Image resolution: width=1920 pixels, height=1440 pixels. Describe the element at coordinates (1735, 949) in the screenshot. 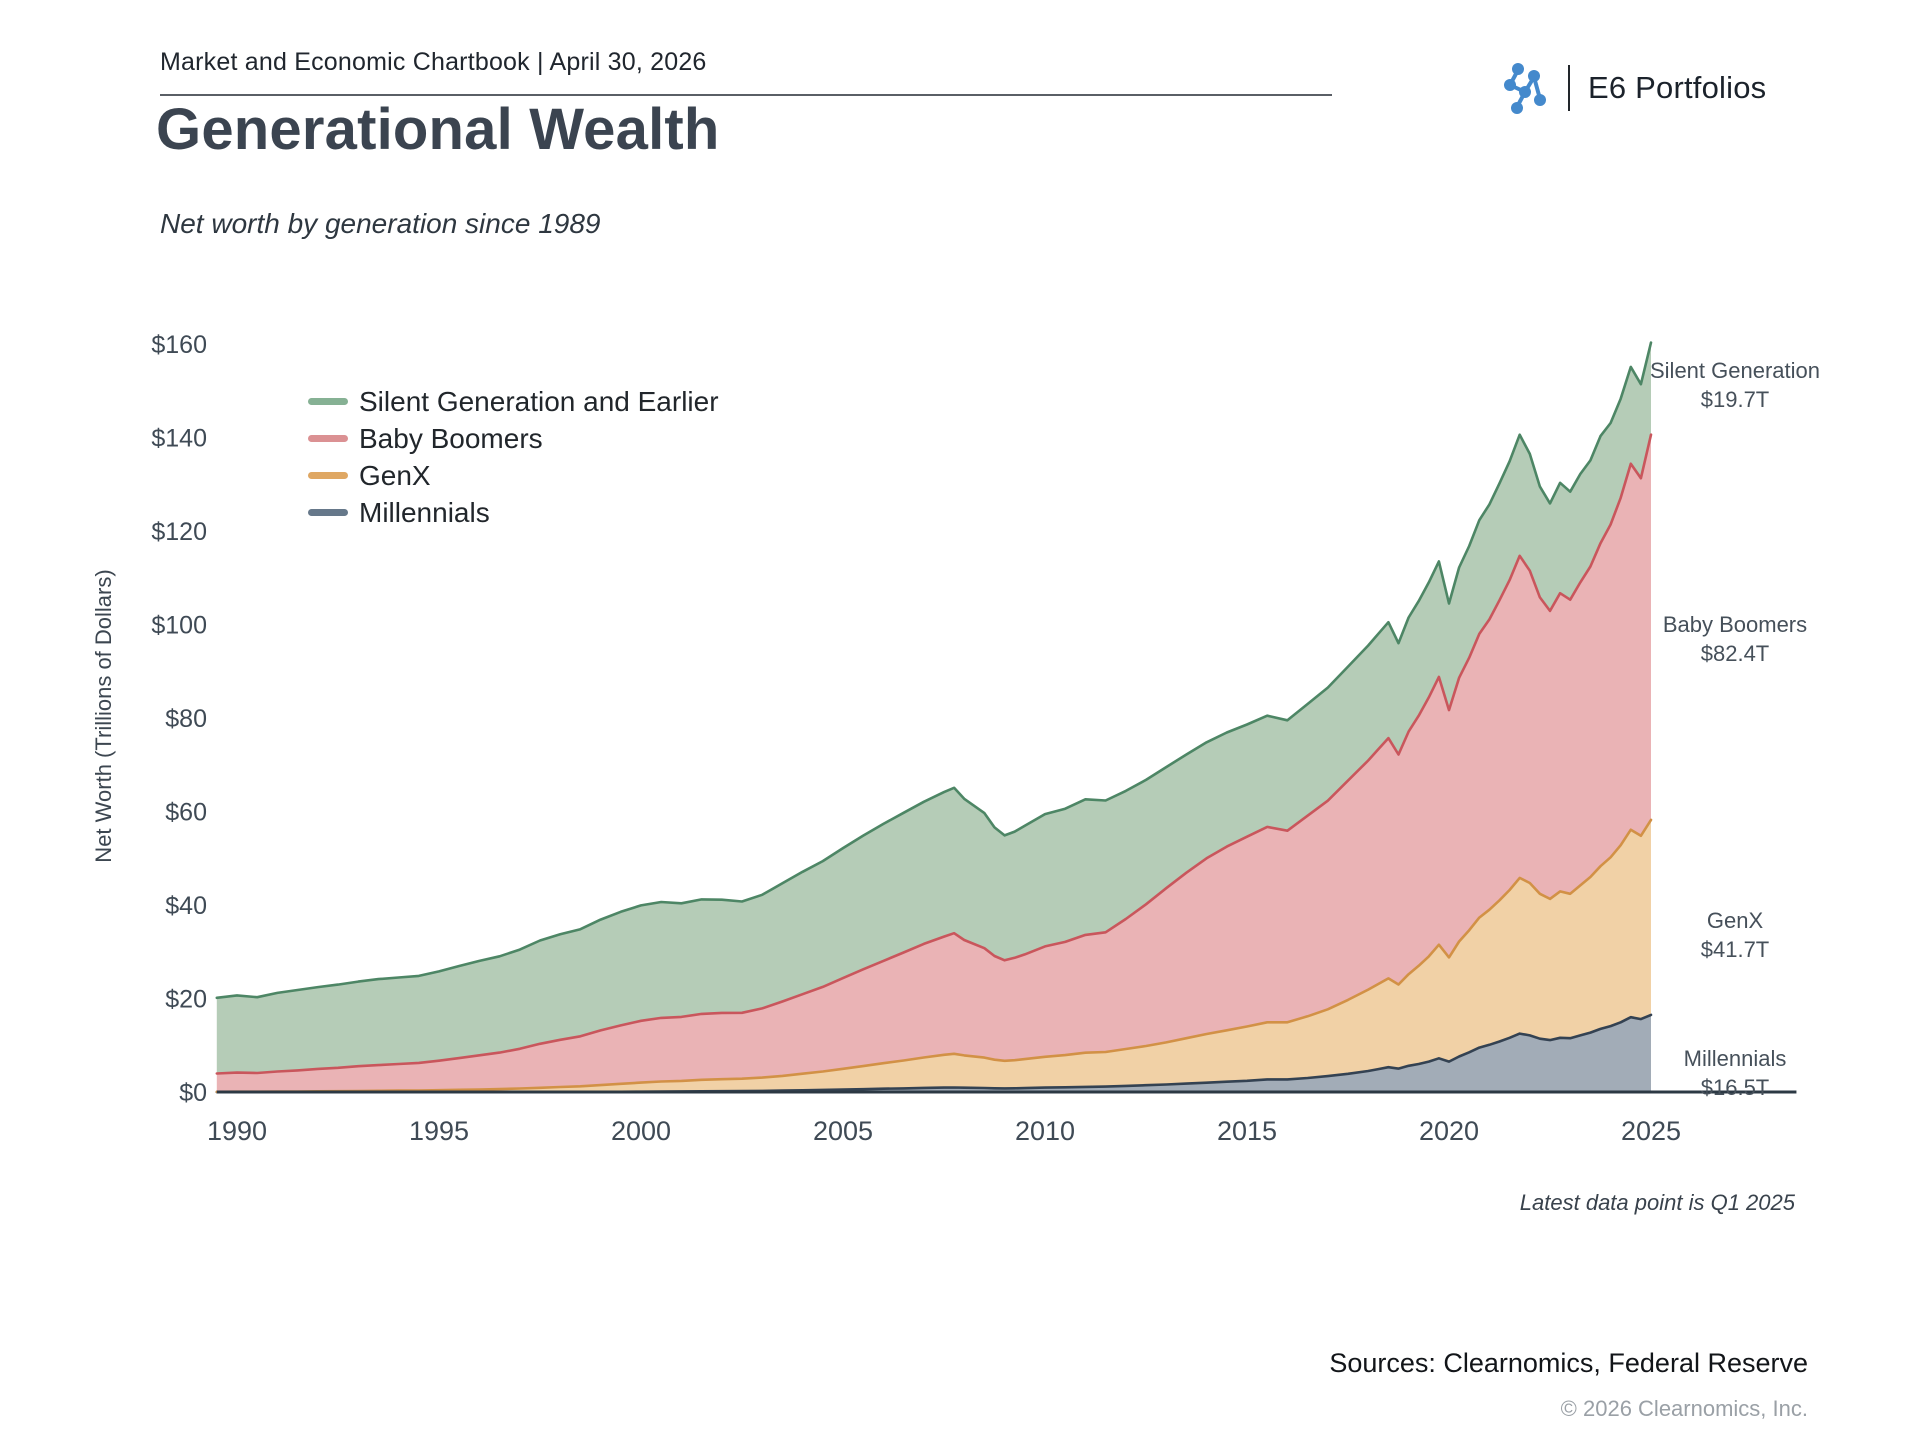

I see `annotation-value: $41.7T` at that location.